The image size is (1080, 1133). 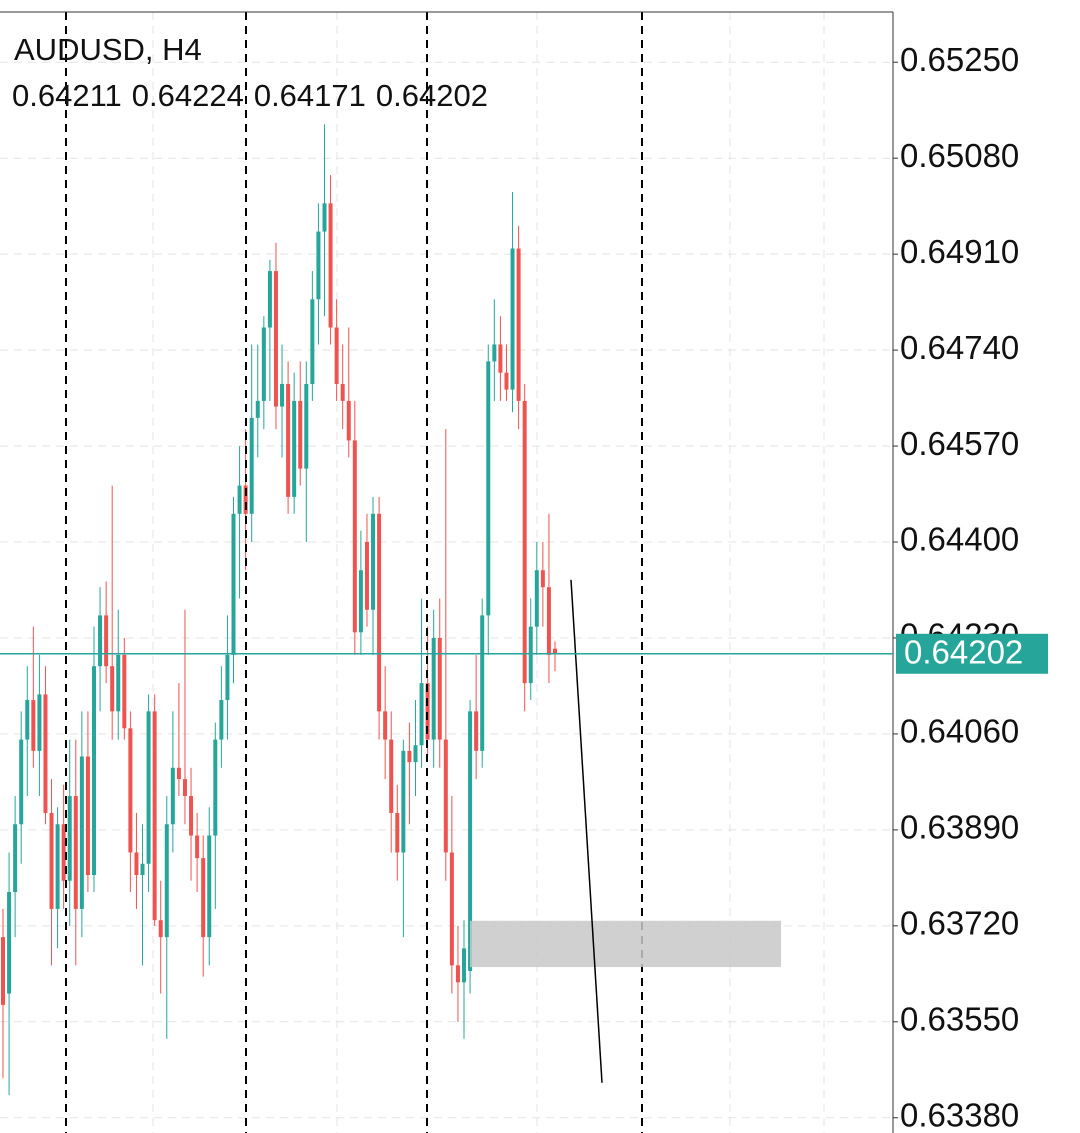 I want to click on y-tick-label: 0.63890, so click(x=959, y=827).